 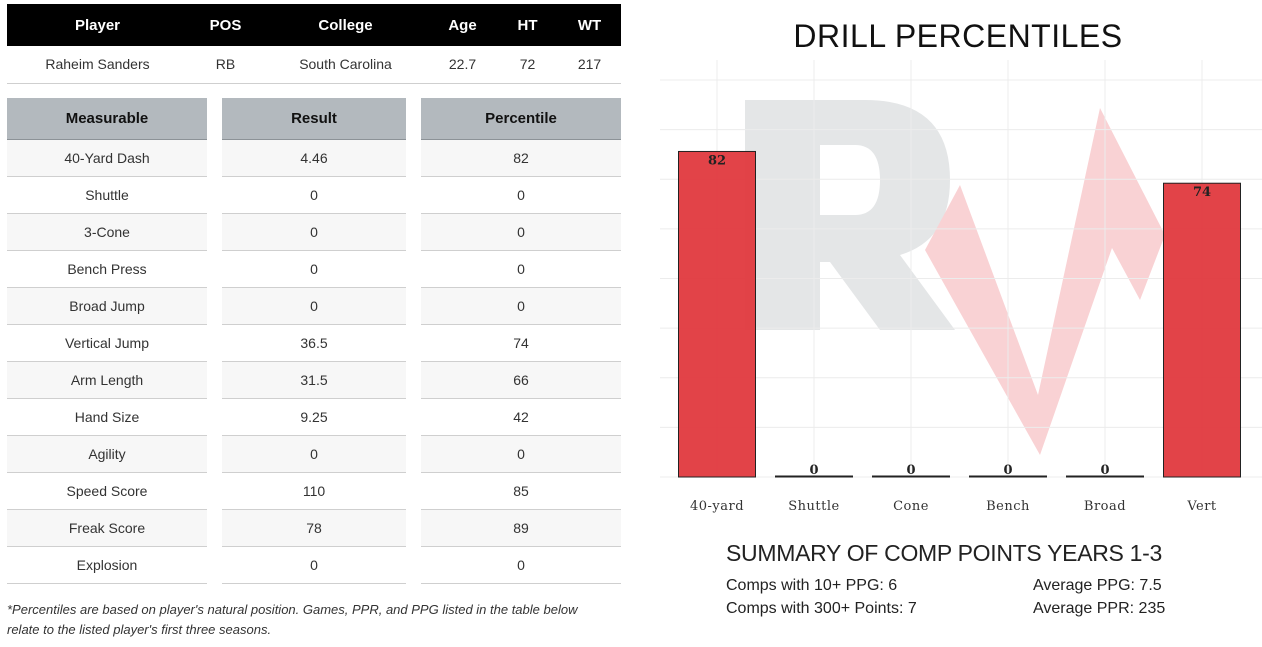 I want to click on bar-vert, so click(x=1202, y=330).